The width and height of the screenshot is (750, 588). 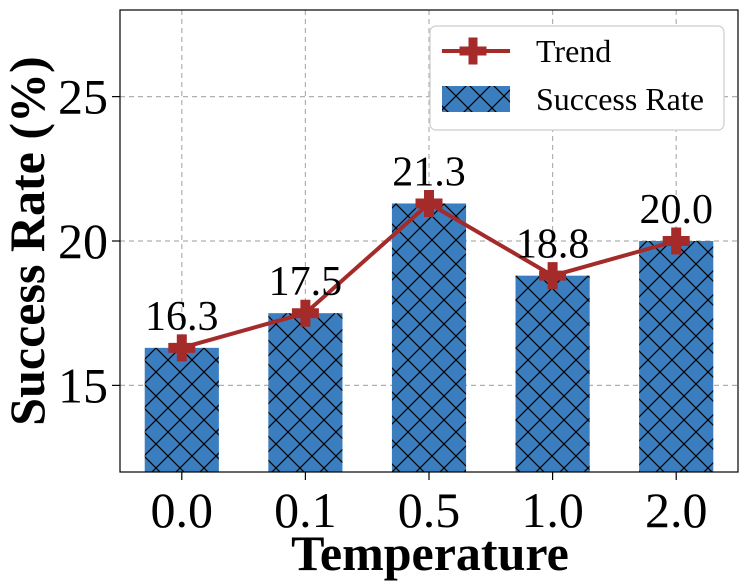 I want to click on trend-marker-0.0, so click(x=182, y=348).